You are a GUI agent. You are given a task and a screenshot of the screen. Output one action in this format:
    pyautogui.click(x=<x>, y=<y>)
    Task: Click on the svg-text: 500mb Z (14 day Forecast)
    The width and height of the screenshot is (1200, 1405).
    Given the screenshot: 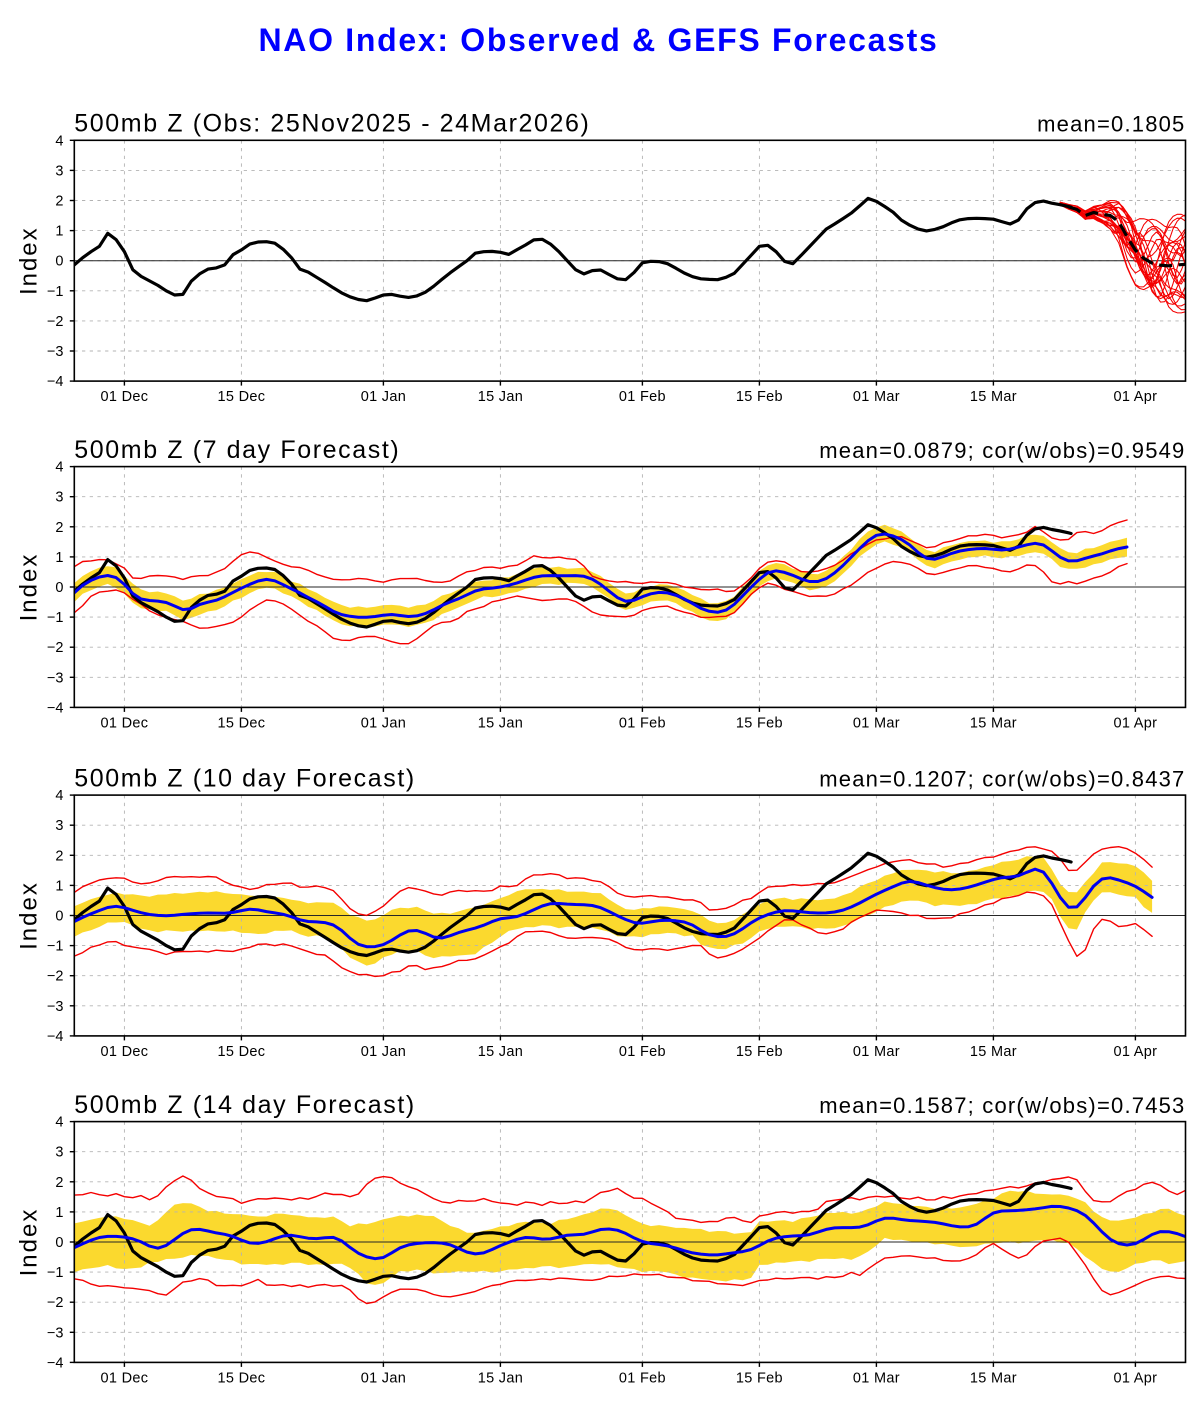 What is the action you would take?
    pyautogui.click(x=245, y=1105)
    